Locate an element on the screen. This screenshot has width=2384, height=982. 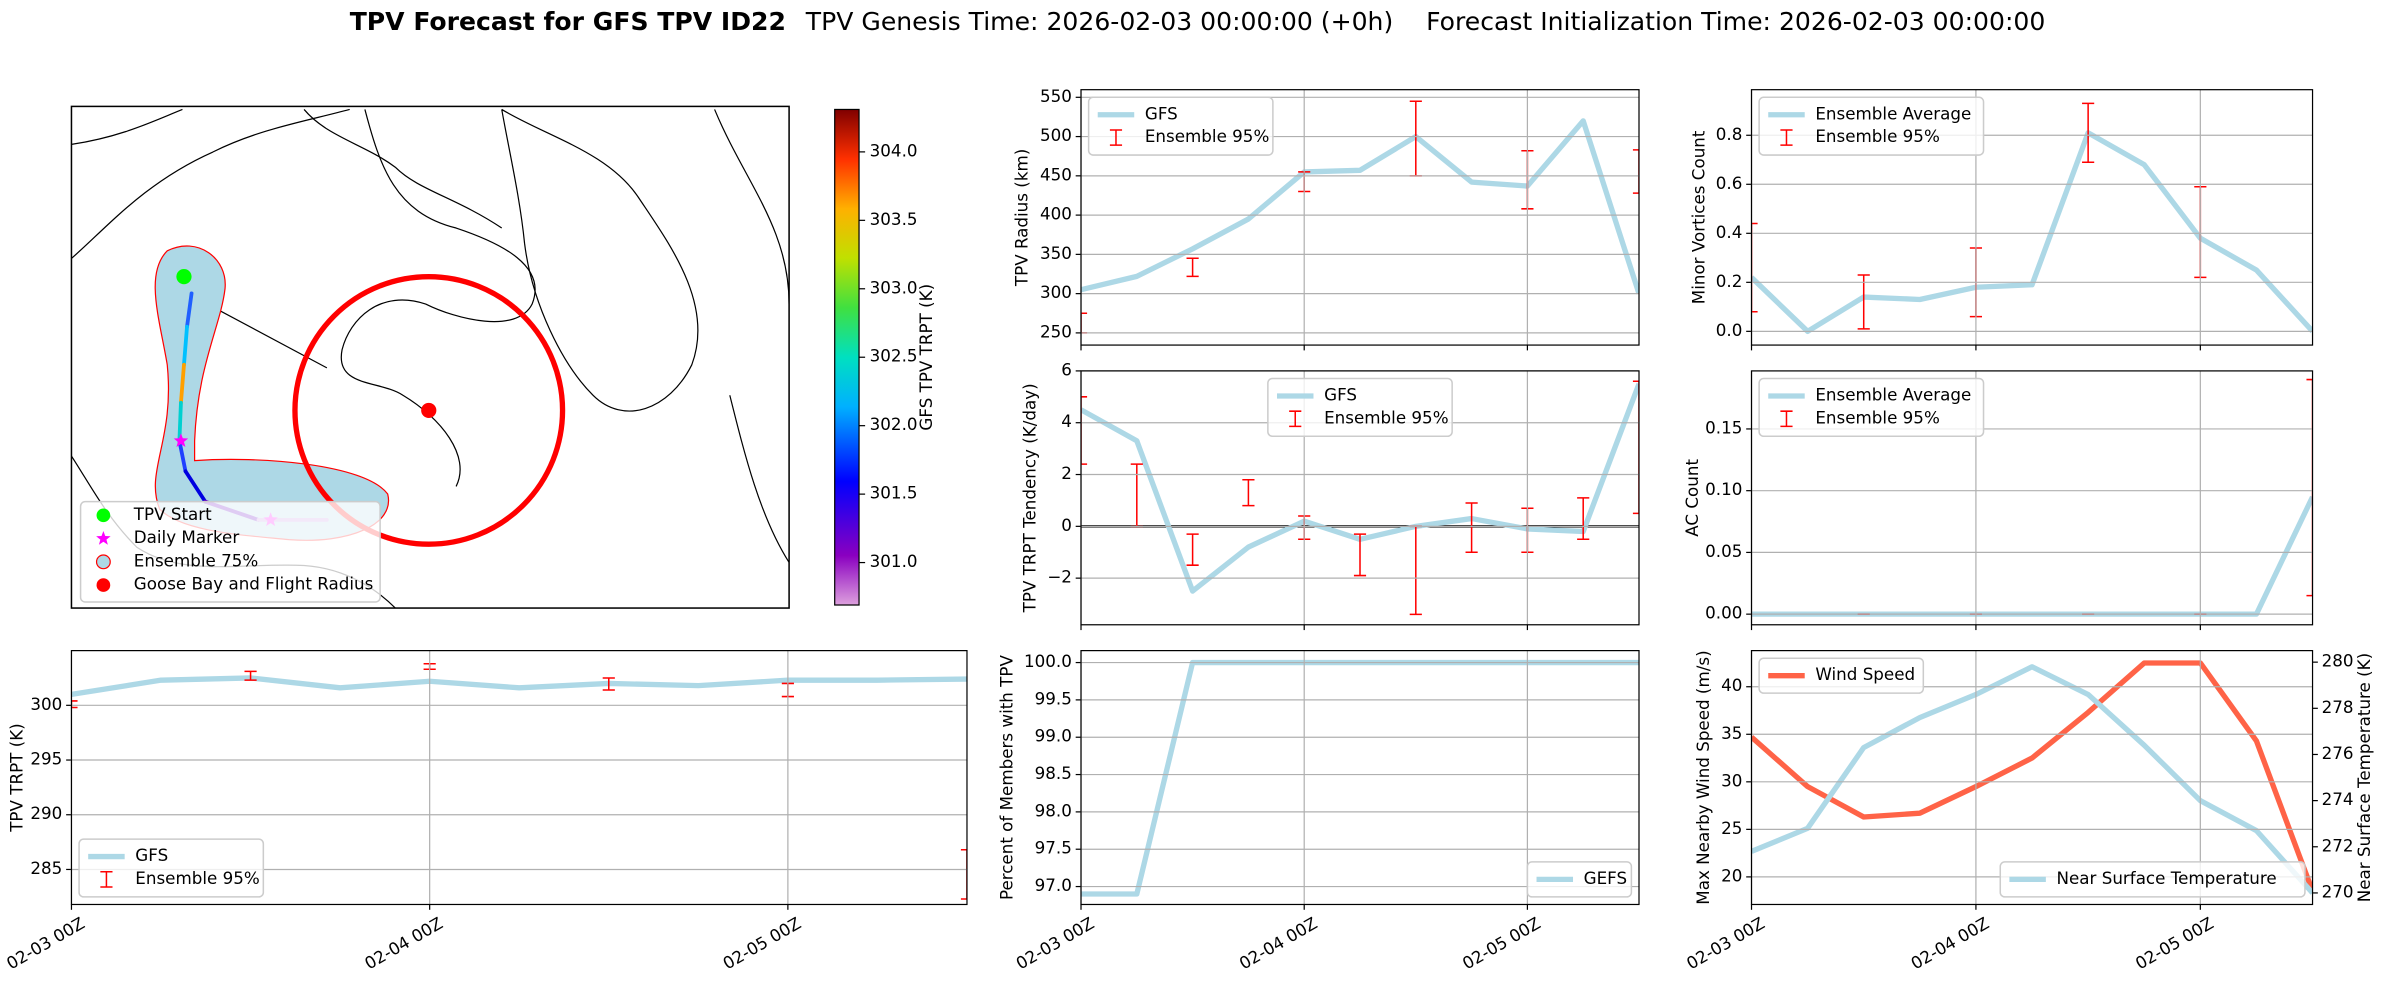
legend-label: GFS is located at coordinates (151, 855).